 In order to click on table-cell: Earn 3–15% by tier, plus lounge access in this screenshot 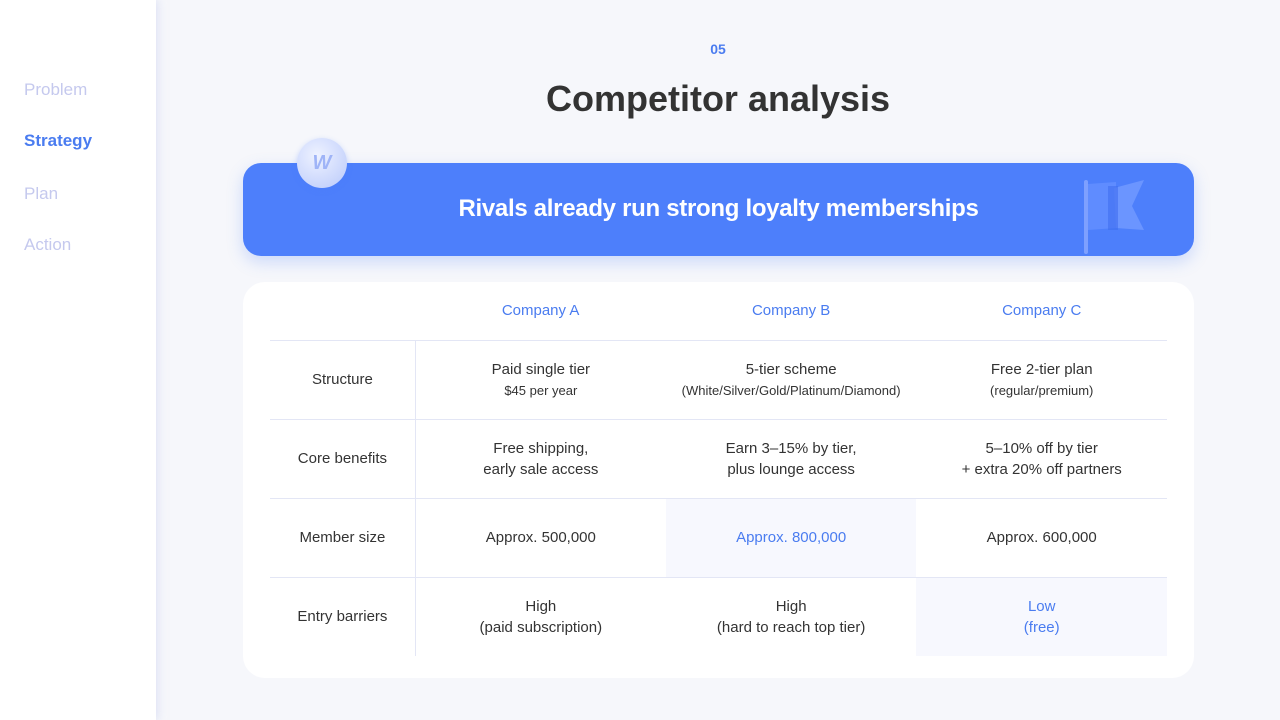, I will do `click(791, 459)`.